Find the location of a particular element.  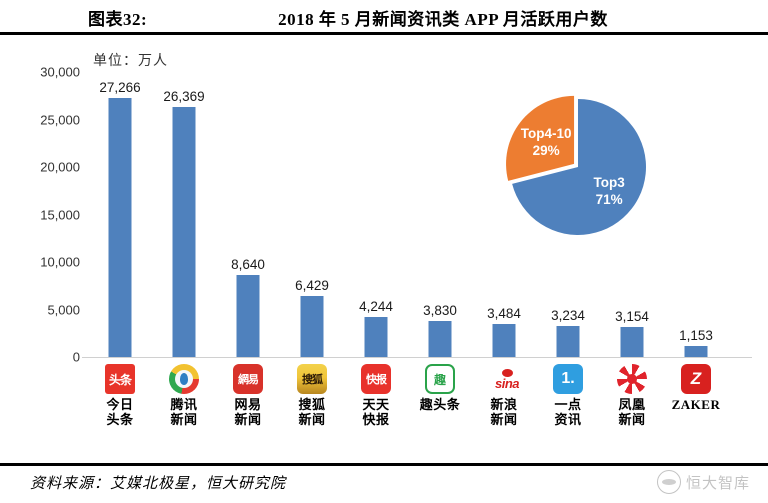

y-axis-tick-label: 10,000 is located at coordinates (60, 262).